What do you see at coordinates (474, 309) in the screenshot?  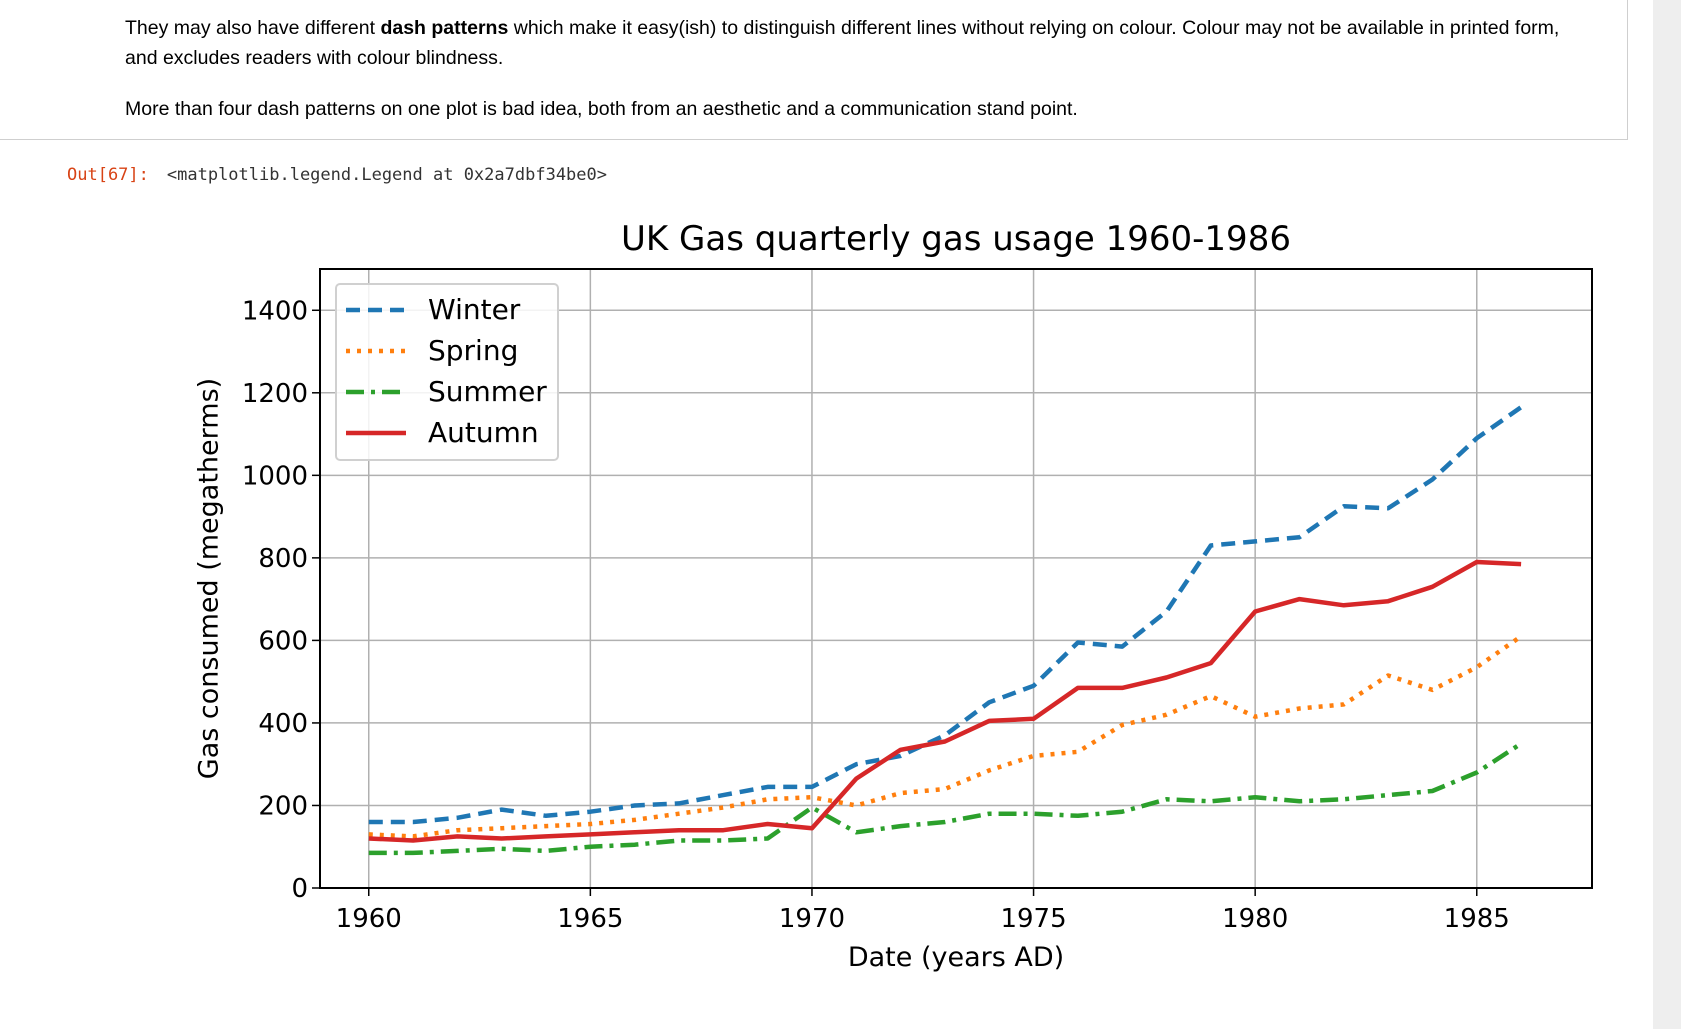 I see `legend-label-winter: Winter` at bounding box center [474, 309].